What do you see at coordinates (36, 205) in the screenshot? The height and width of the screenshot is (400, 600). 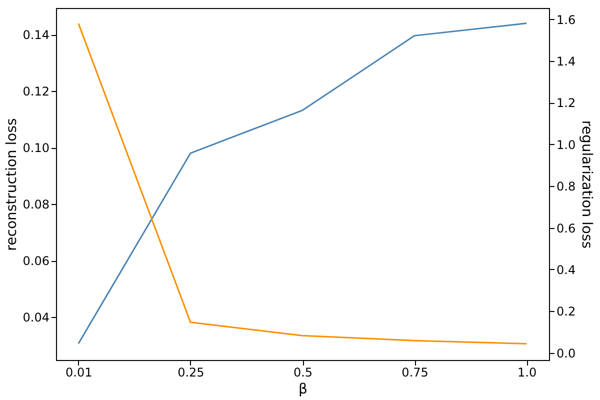 I see `y-tick-label: 0.08` at bounding box center [36, 205].